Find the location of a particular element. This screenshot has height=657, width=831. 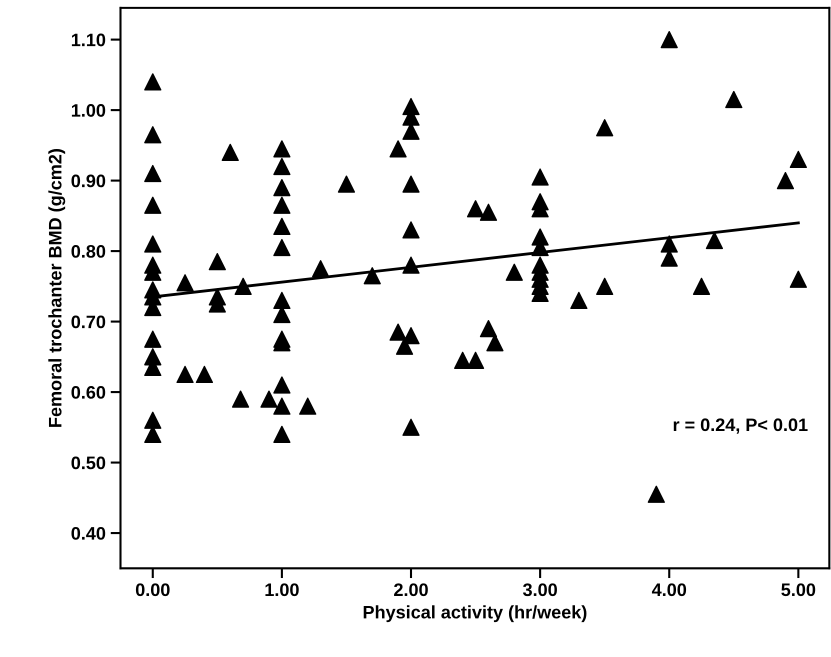

y-tick-label: 0.50 is located at coordinates (88, 463).